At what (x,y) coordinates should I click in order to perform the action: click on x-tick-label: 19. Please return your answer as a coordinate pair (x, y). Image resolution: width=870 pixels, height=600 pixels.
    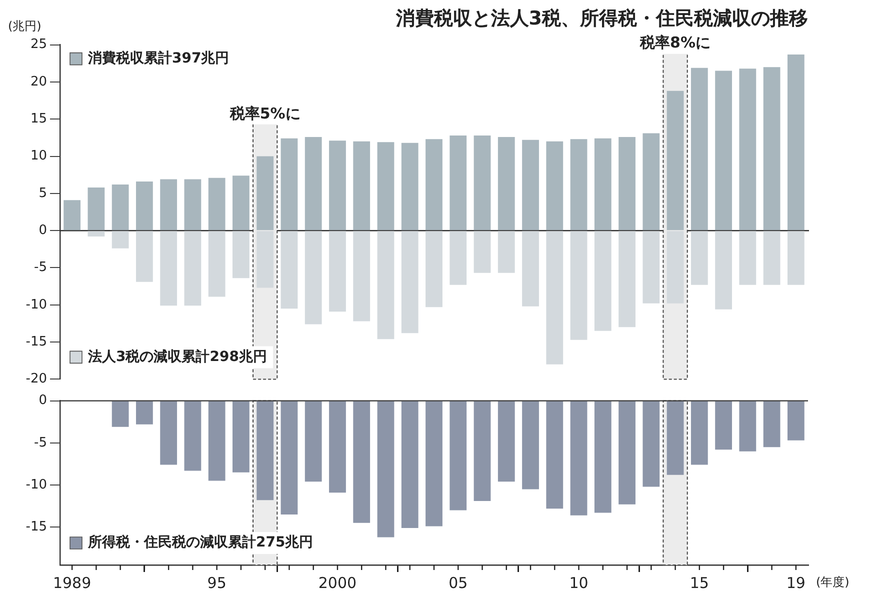
    Looking at the image, I should click on (796, 583).